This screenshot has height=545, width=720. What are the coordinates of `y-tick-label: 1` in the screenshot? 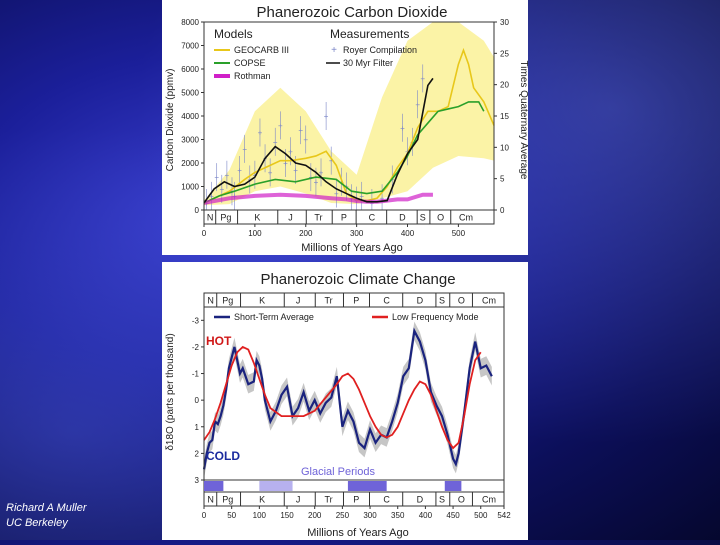 It's located at (197, 427).